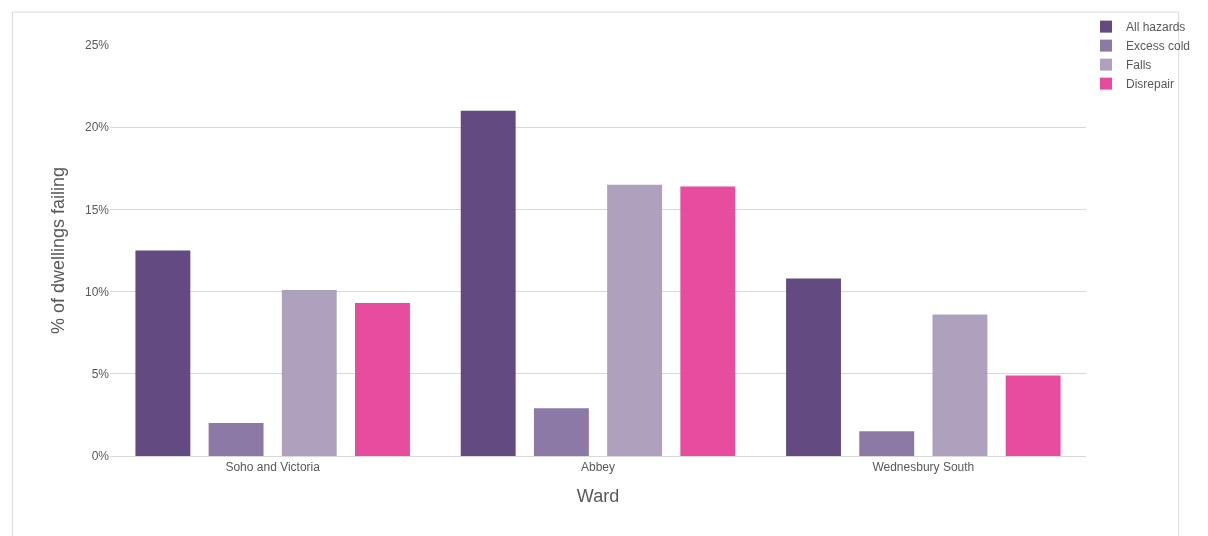 The width and height of the screenshot is (1208, 536). Describe the element at coordinates (1150, 84) in the screenshot. I see `legend-label: Disrepair` at that location.